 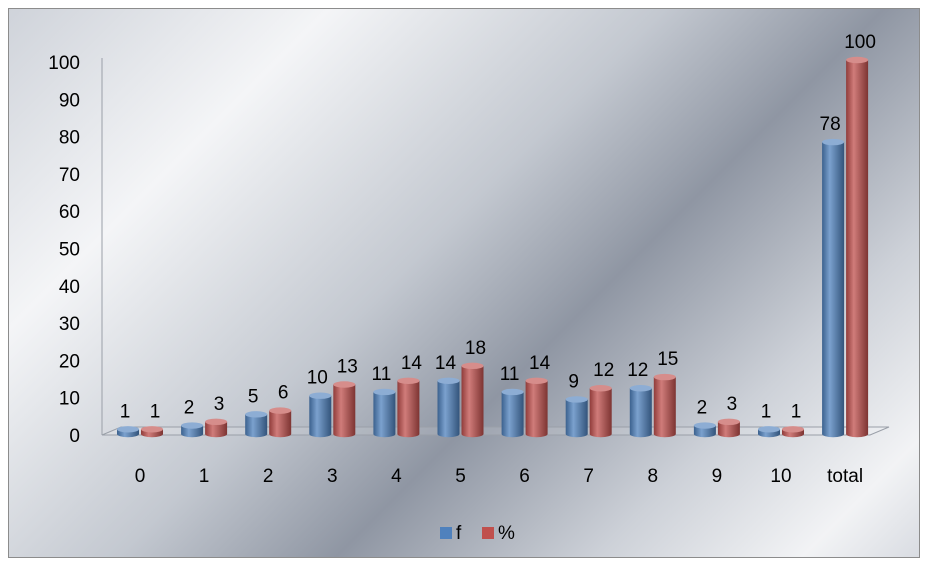 I want to click on data-label: 78, so click(x=830, y=124).